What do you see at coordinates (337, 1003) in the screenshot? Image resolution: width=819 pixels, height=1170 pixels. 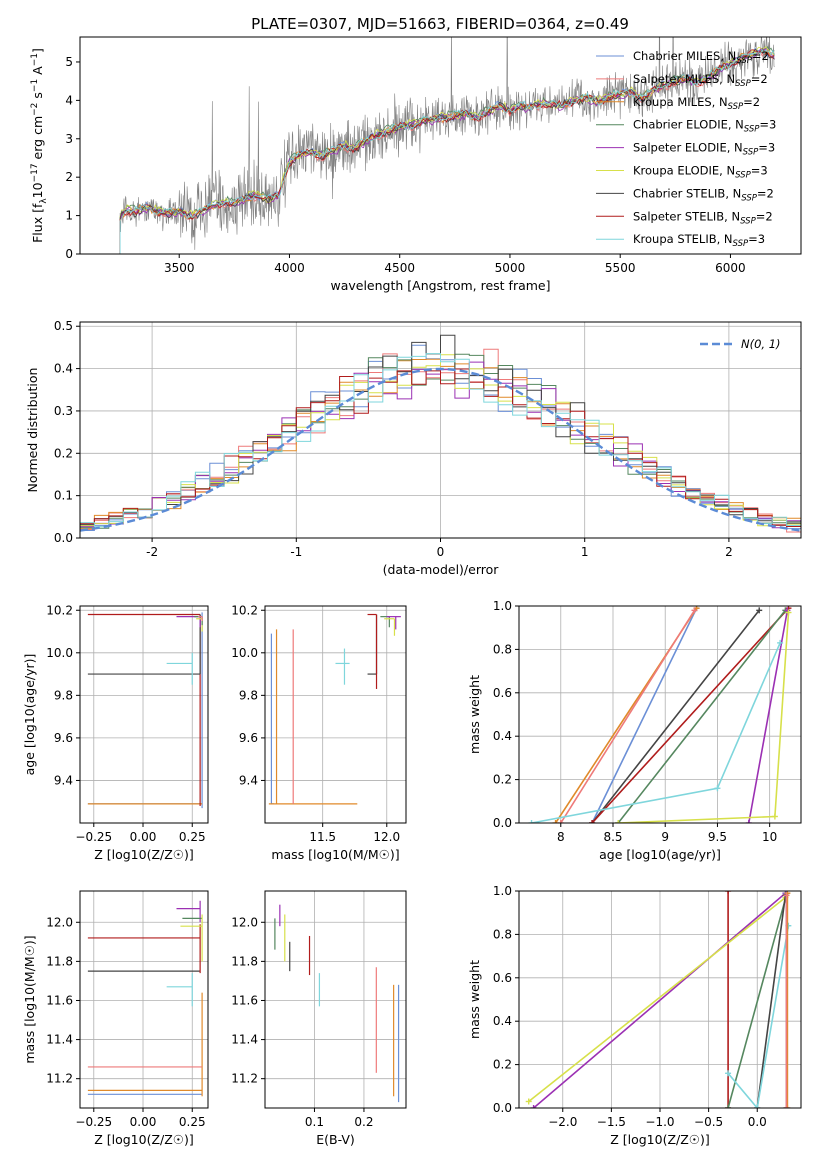 I see `mass_vs_ebv-data` at bounding box center [337, 1003].